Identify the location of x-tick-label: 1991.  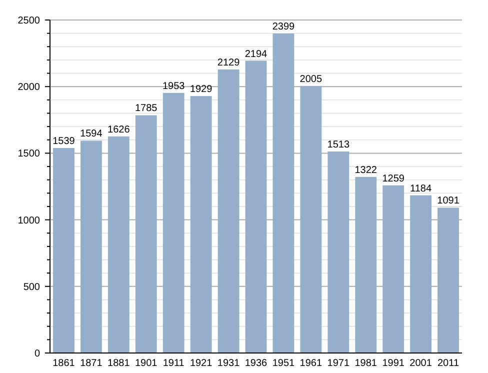
(393, 363).